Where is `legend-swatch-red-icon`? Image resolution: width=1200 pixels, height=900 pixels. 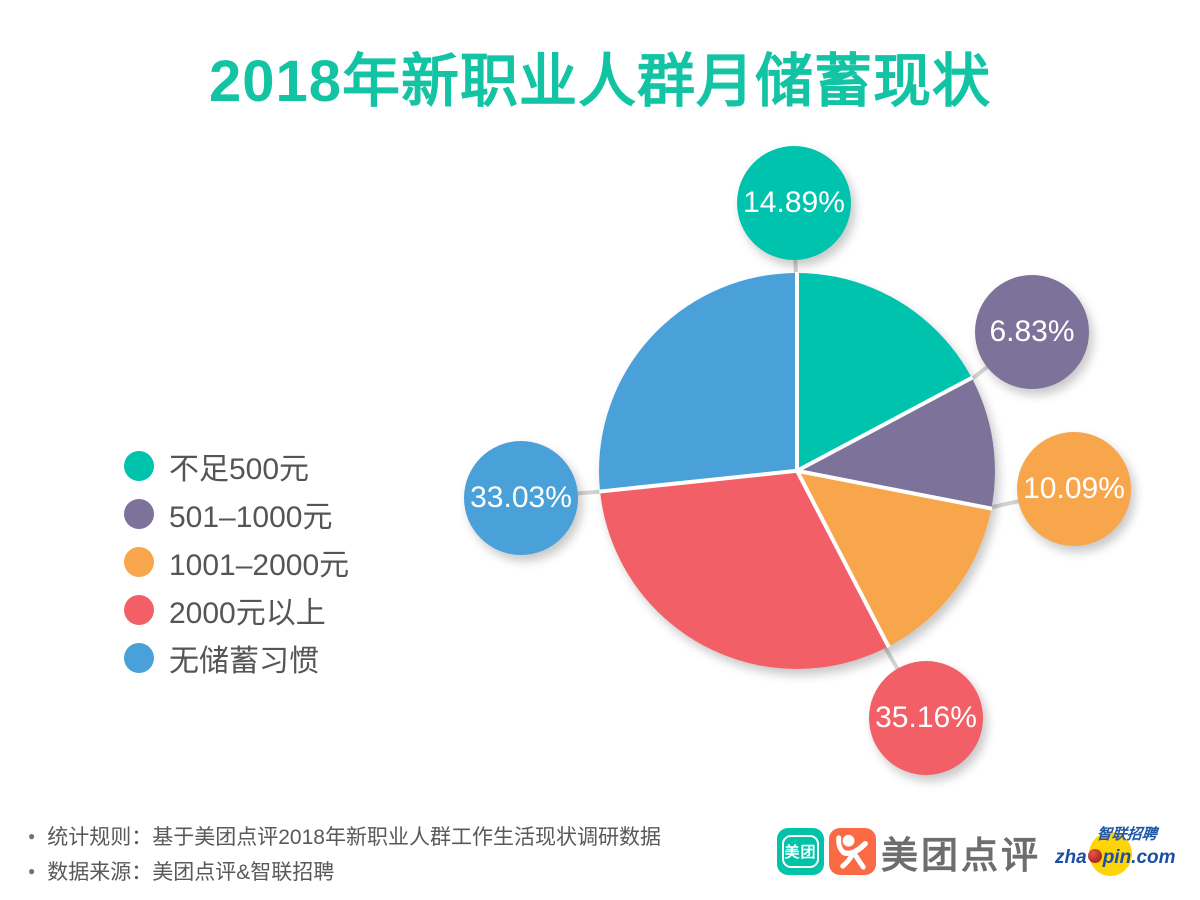 legend-swatch-red-icon is located at coordinates (139, 610).